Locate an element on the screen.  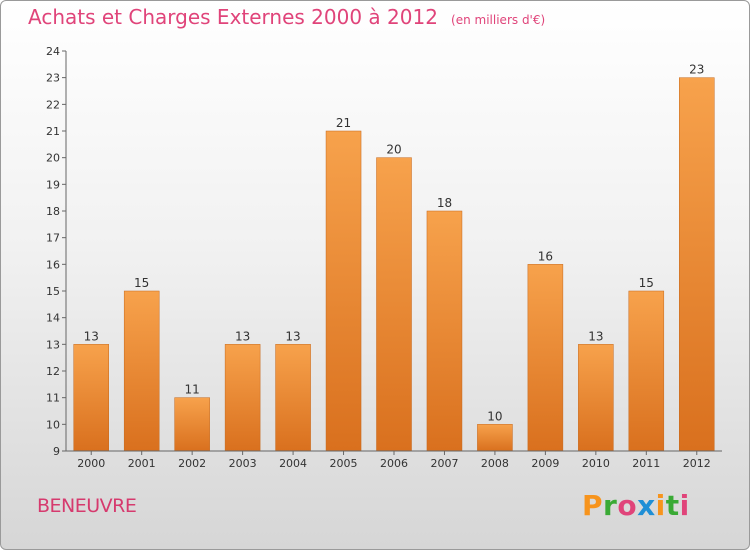
y-tick-label: 9 is located at coordinates (56, 451).